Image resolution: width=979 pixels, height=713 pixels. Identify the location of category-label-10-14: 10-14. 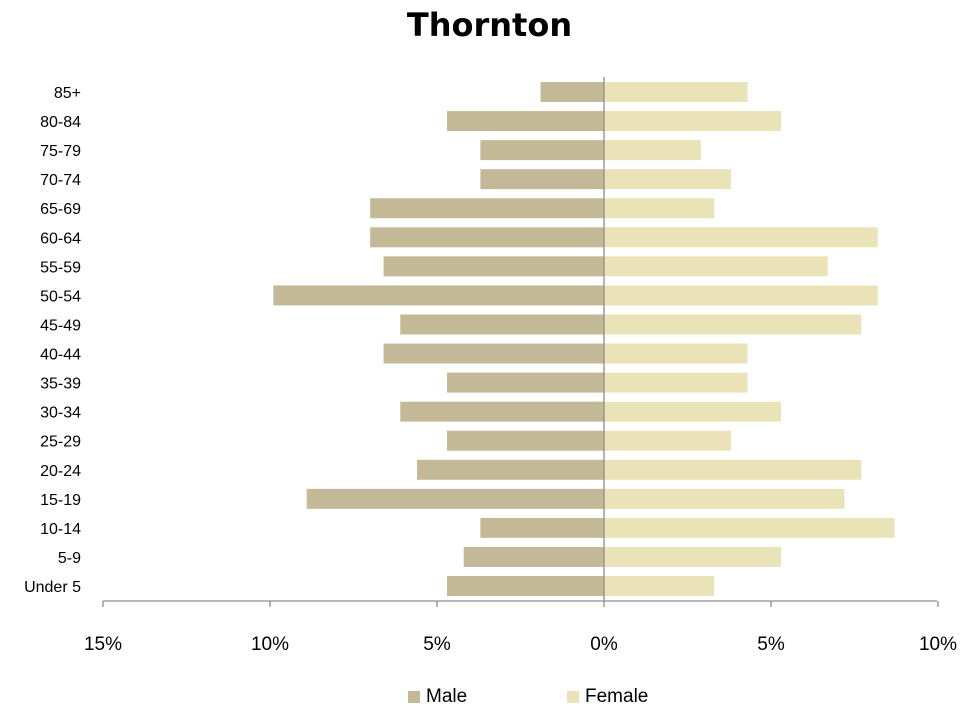
(60, 529).